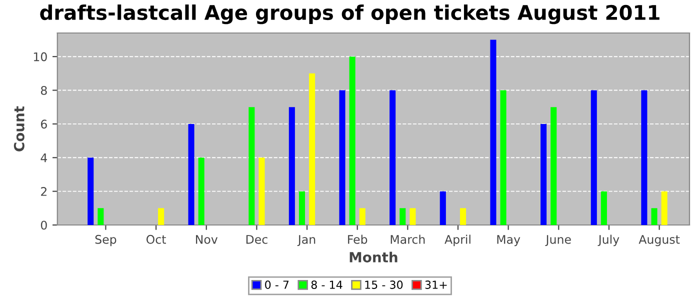  I want to click on x-tick-label: Oct, so click(156, 239).